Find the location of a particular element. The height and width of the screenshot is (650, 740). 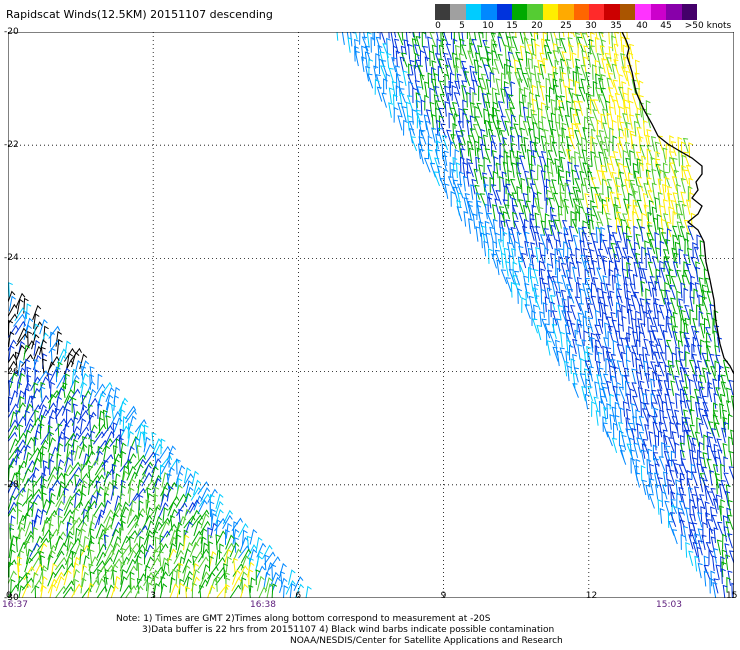

colorbar-label: 20 is located at coordinates (537, 26).